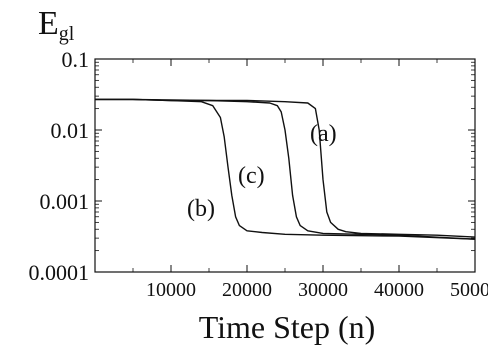 The height and width of the screenshot is (352, 488). Describe the element at coordinates (247, 290) in the screenshot. I see `x-tick-label: 20000` at that location.